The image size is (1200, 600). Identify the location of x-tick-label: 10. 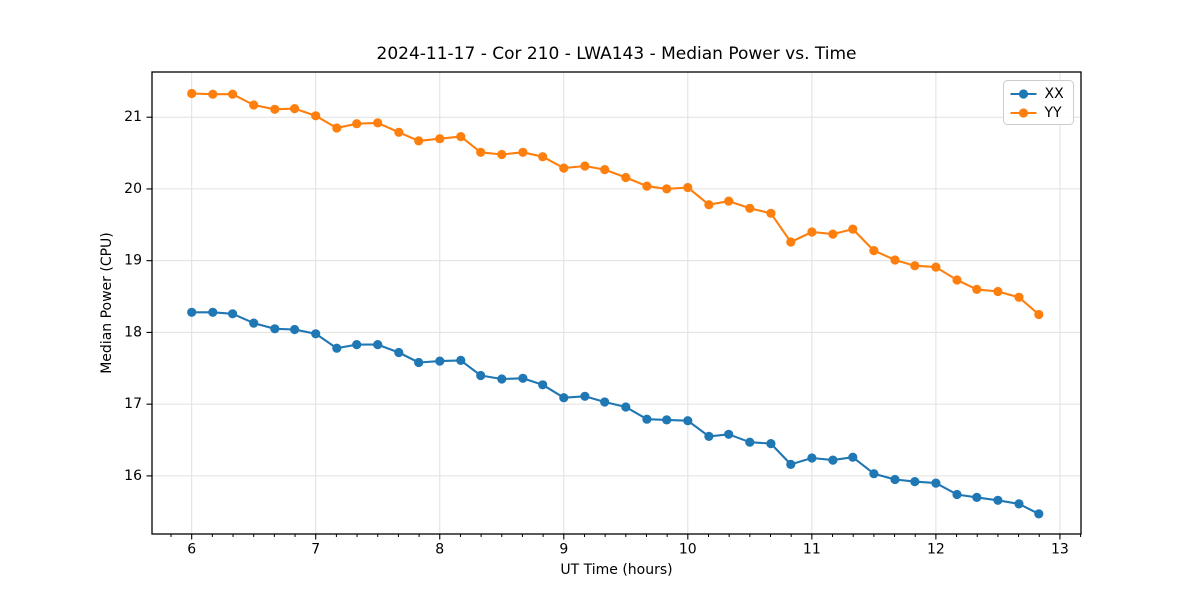
(688, 550).